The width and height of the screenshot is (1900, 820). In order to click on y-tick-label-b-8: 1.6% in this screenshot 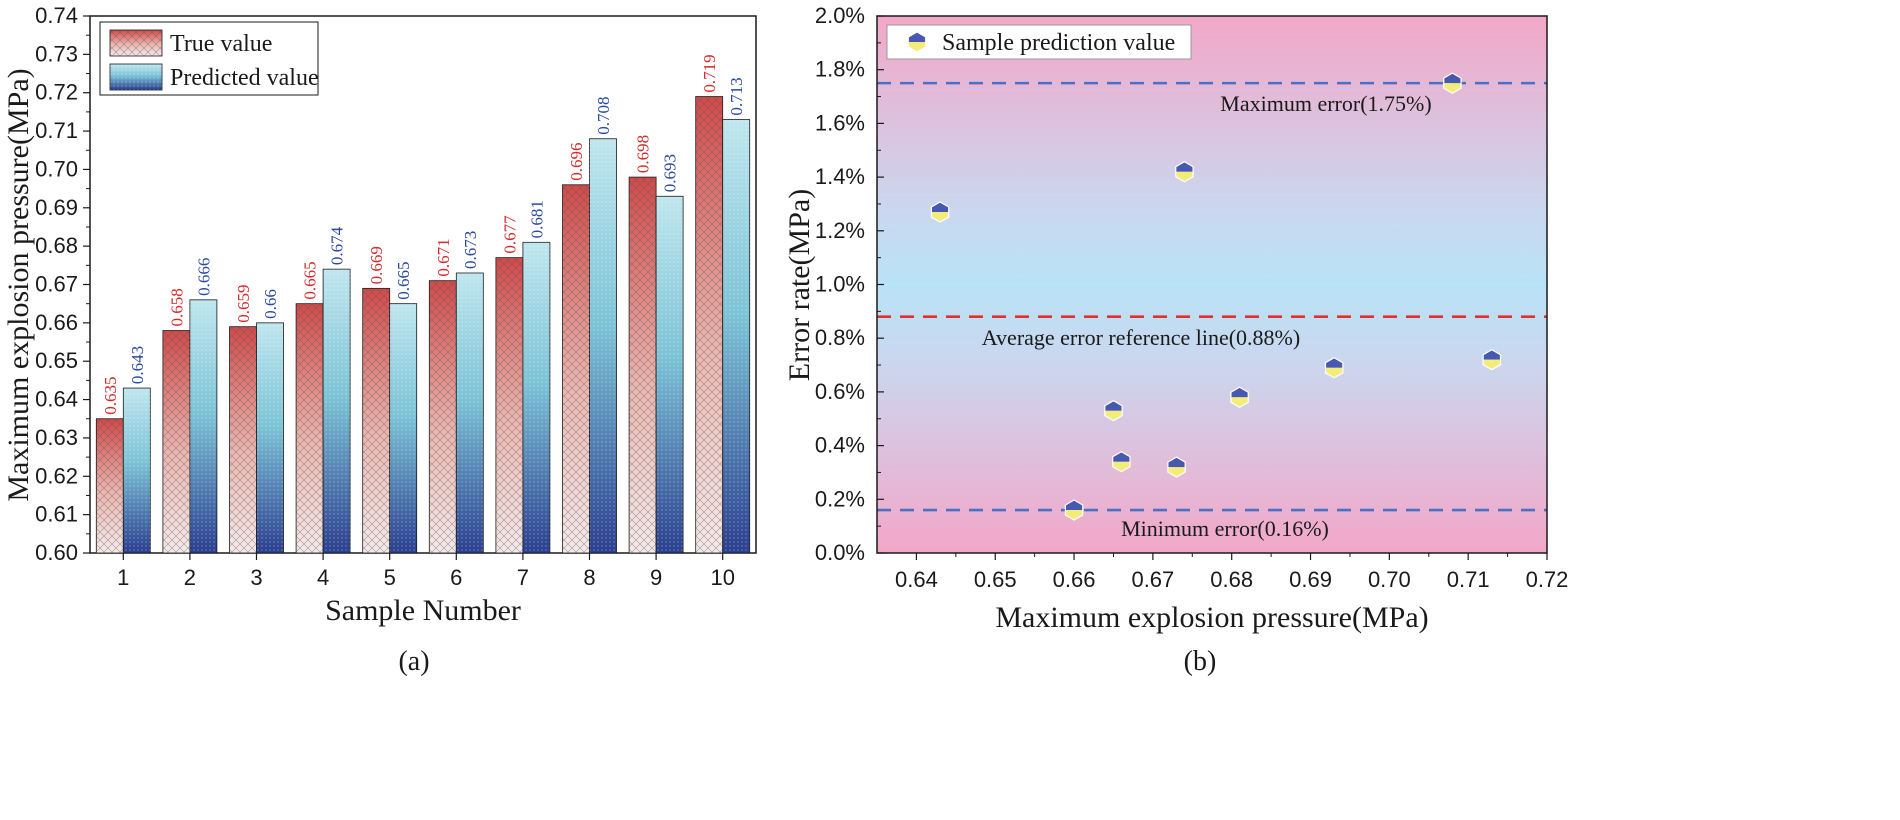, I will do `click(840, 122)`.